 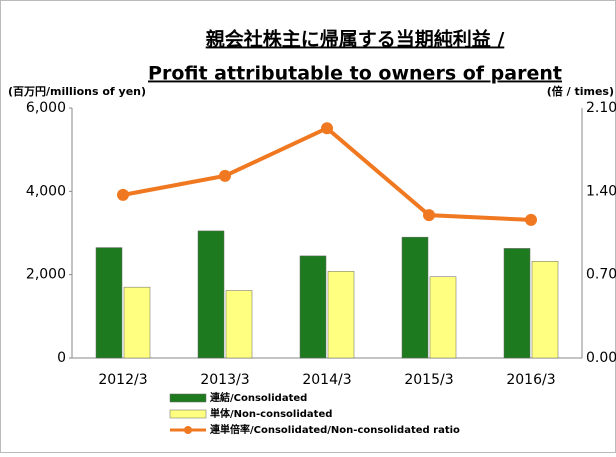 What do you see at coordinates (580, 91) in the screenshot?
I see `y2-axis-label: (倍 / times)` at bounding box center [580, 91].